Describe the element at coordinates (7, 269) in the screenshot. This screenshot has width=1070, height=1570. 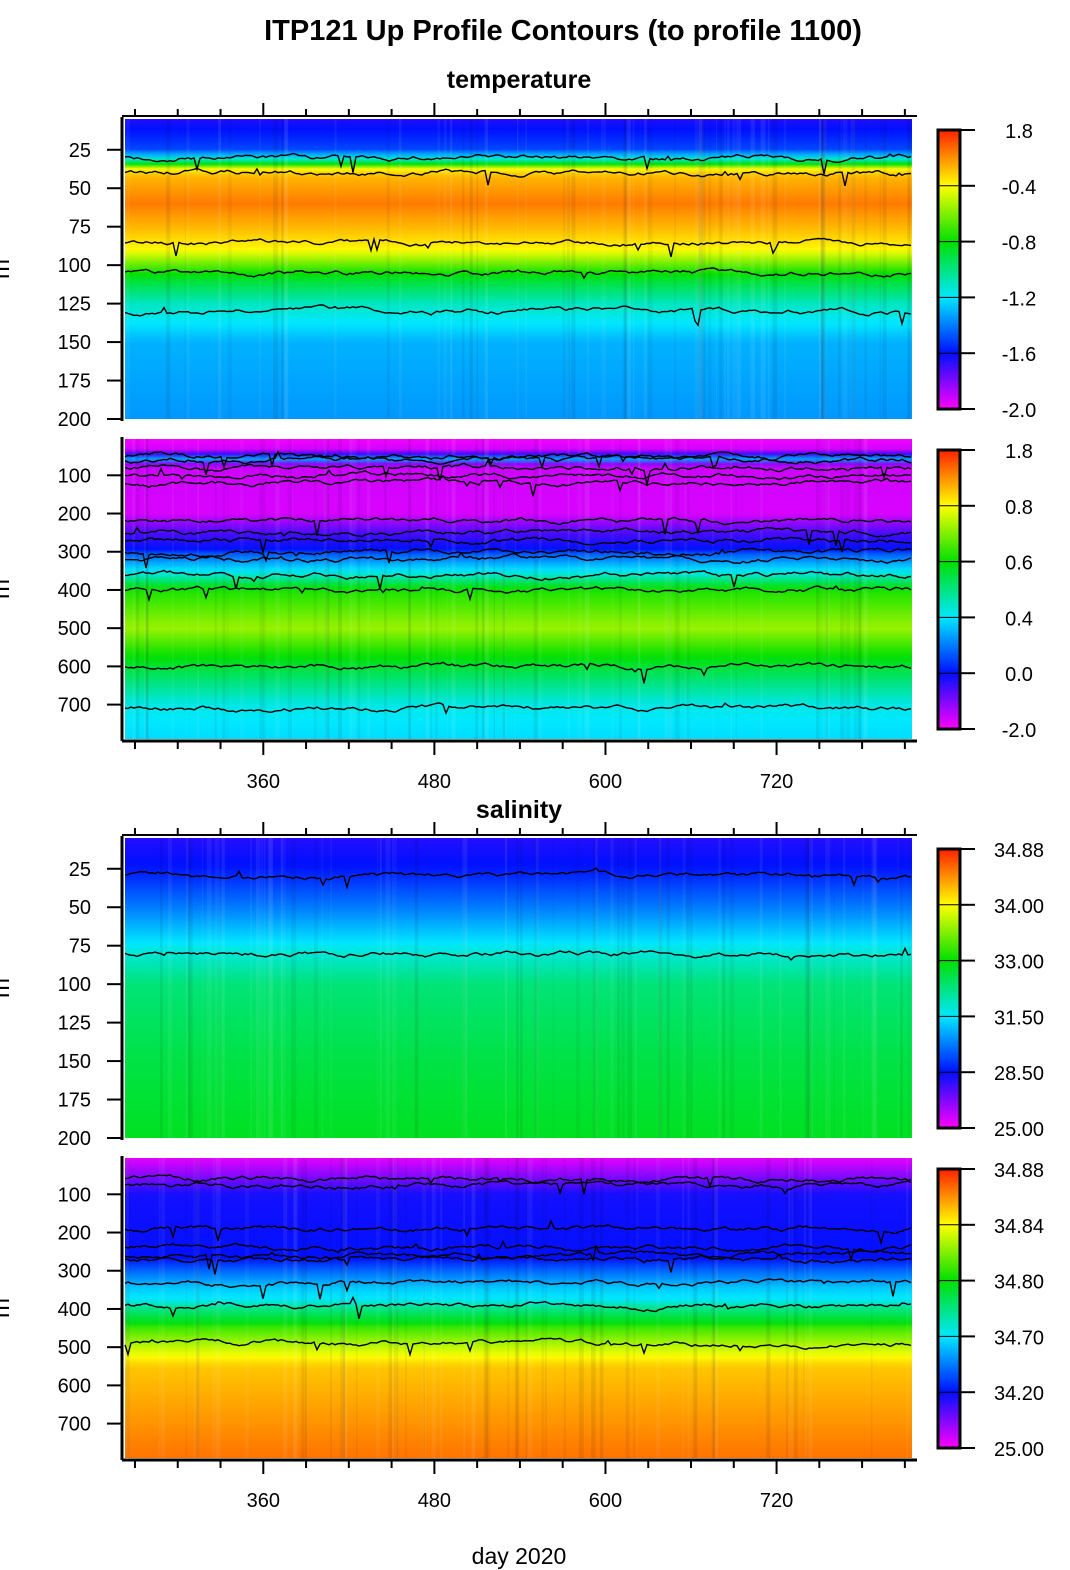
I see `y-axis-label: m` at that location.